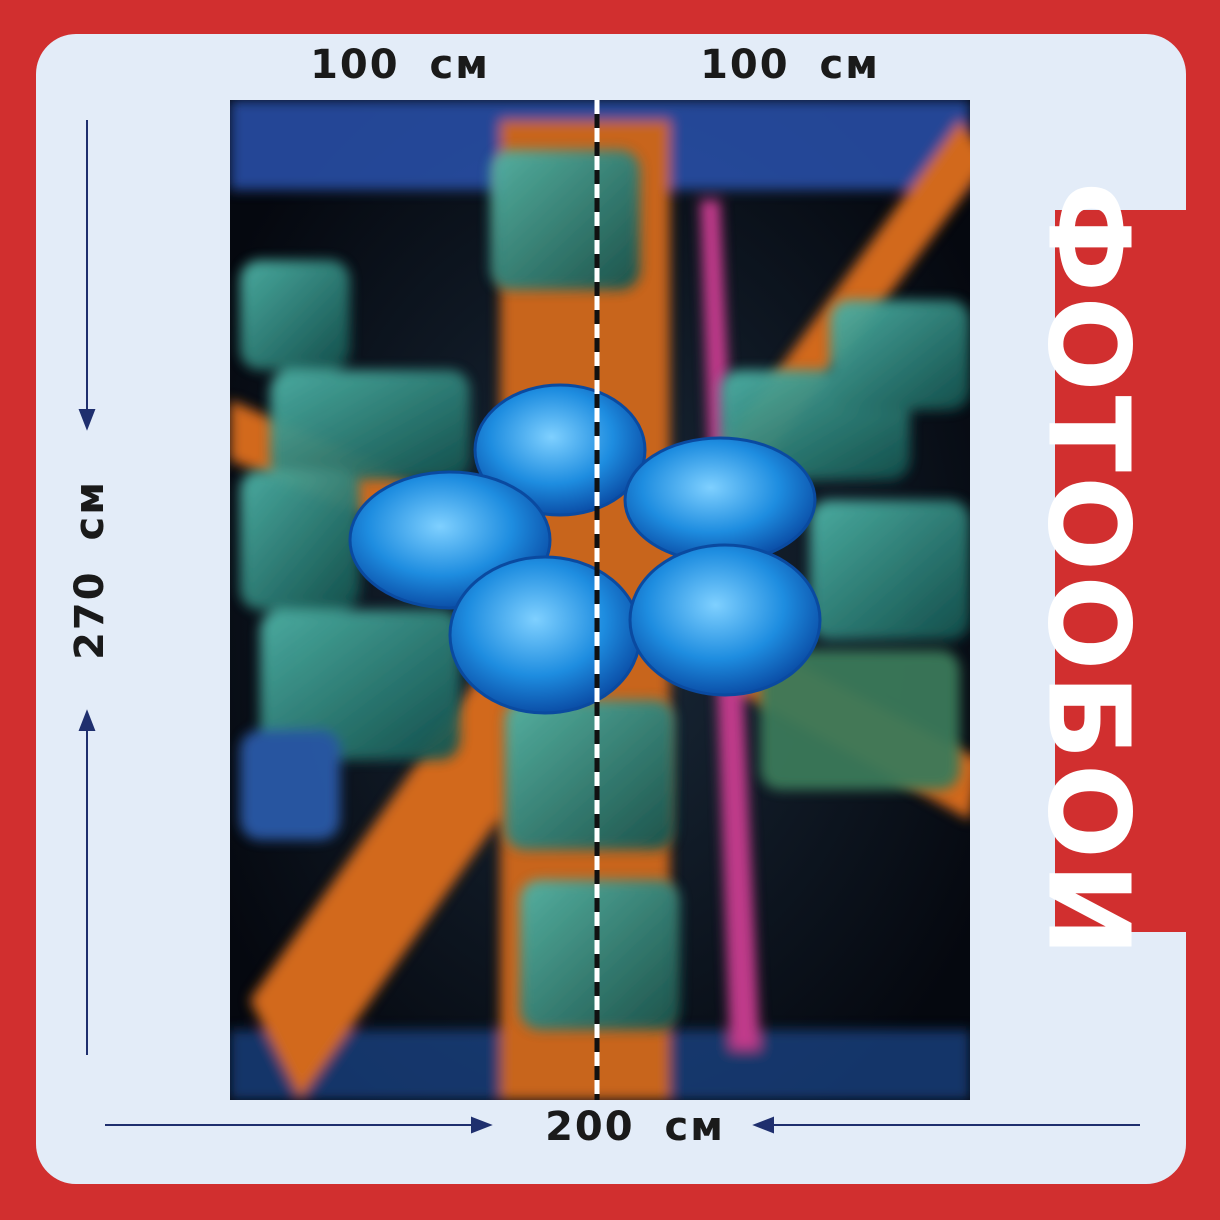  What do you see at coordinates (635, 1127) in the screenshot?
I see `total-width-label: 200 см` at bounding box center [635, 1127].